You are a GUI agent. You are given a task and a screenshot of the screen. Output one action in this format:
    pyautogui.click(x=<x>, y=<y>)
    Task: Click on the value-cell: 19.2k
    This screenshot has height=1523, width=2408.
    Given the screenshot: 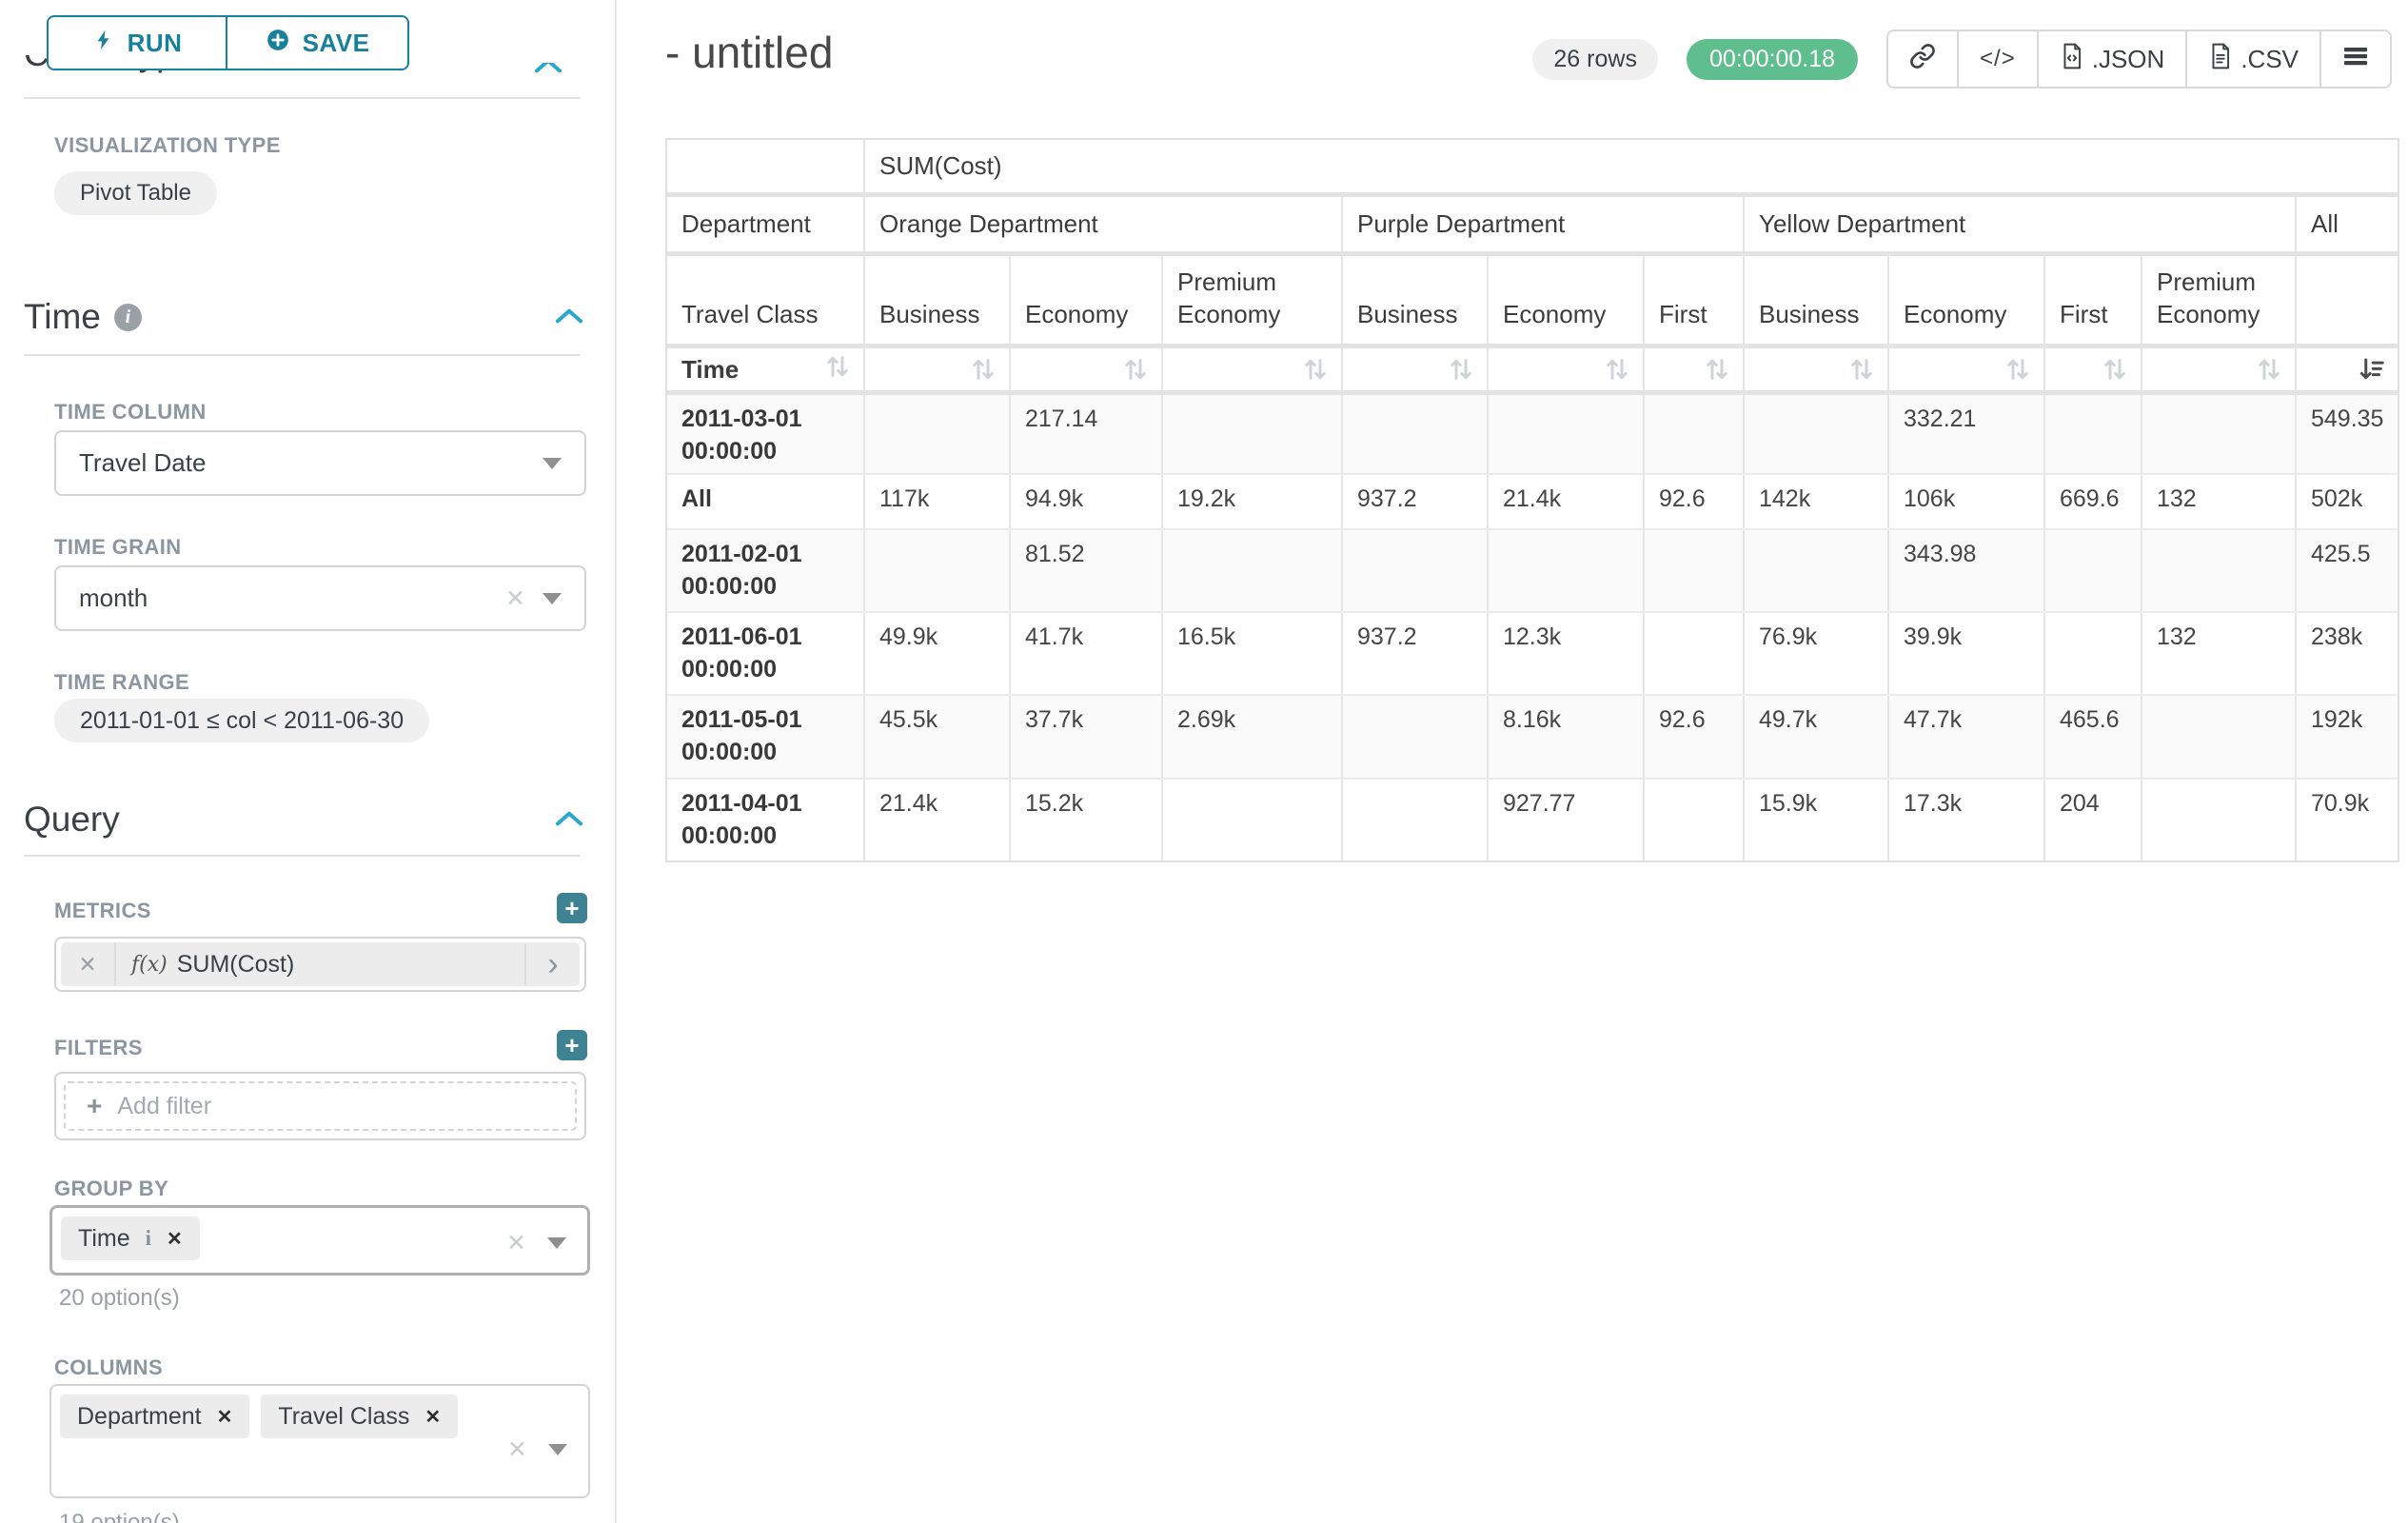 What is the action you would take?
    pyautogui.click(x=1253, y=502)
    